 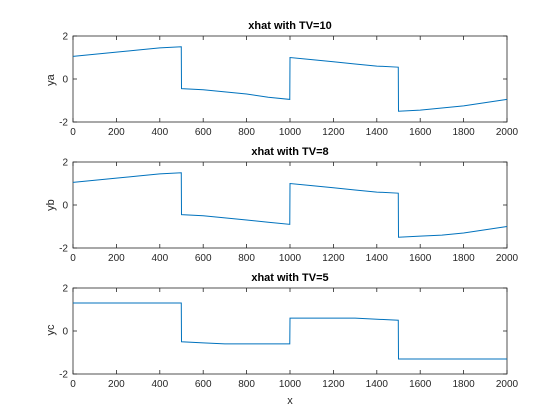 I want to click on subplot-1-title: xhat with TV=10, so click(x=289, y=26).